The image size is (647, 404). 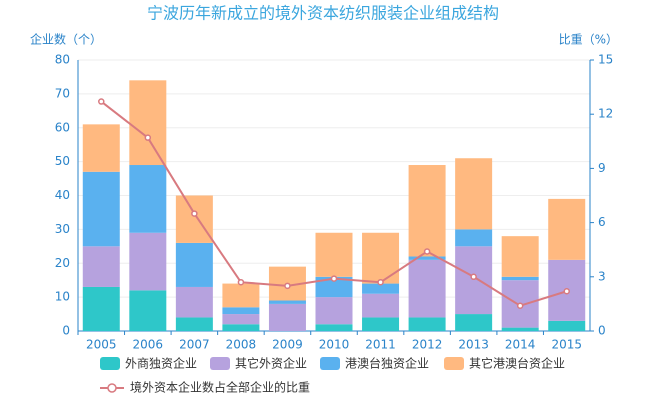 I want to click on chart-title: 宁波历年新成立的境外资本纺织服装企业组成结构, so click(x=323, y=13).